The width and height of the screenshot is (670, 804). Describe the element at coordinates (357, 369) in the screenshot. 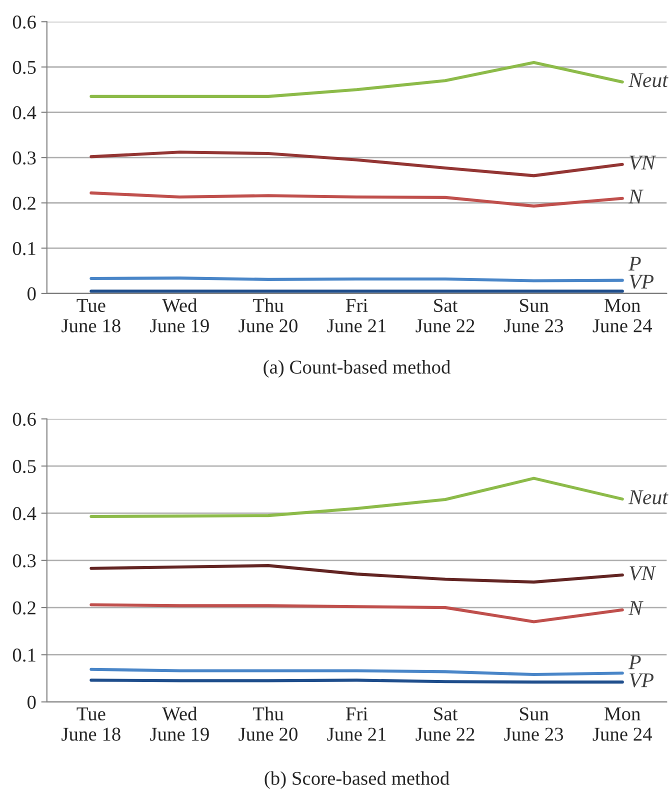

I see `text: (a) Count-based method` at that location.